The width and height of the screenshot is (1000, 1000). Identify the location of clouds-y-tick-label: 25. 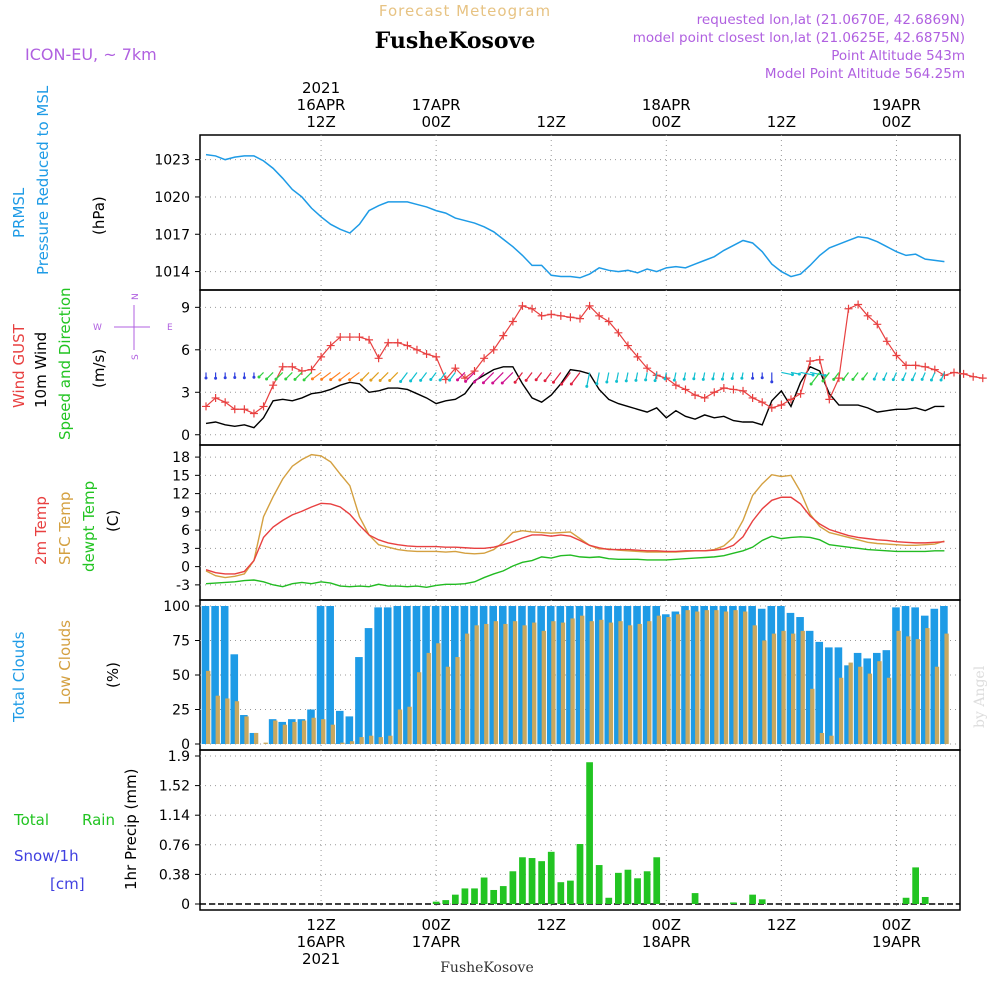
(181, 711).